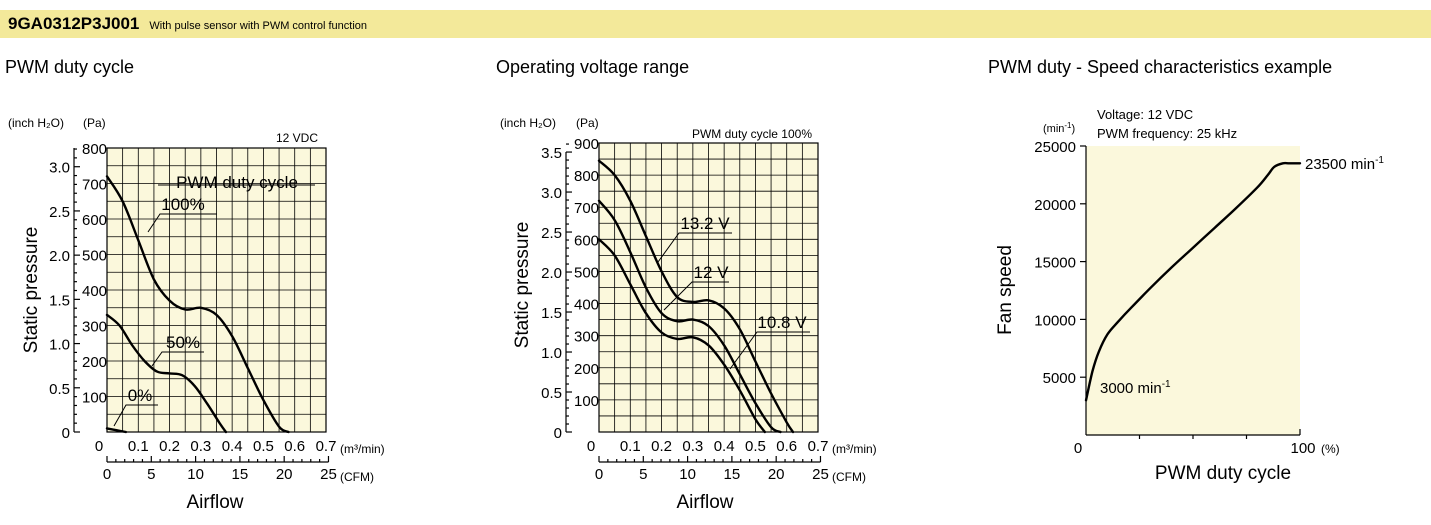 This screenshot has width=1431, height=525. I want to click on curve-13-2-v, so click(696, 296).